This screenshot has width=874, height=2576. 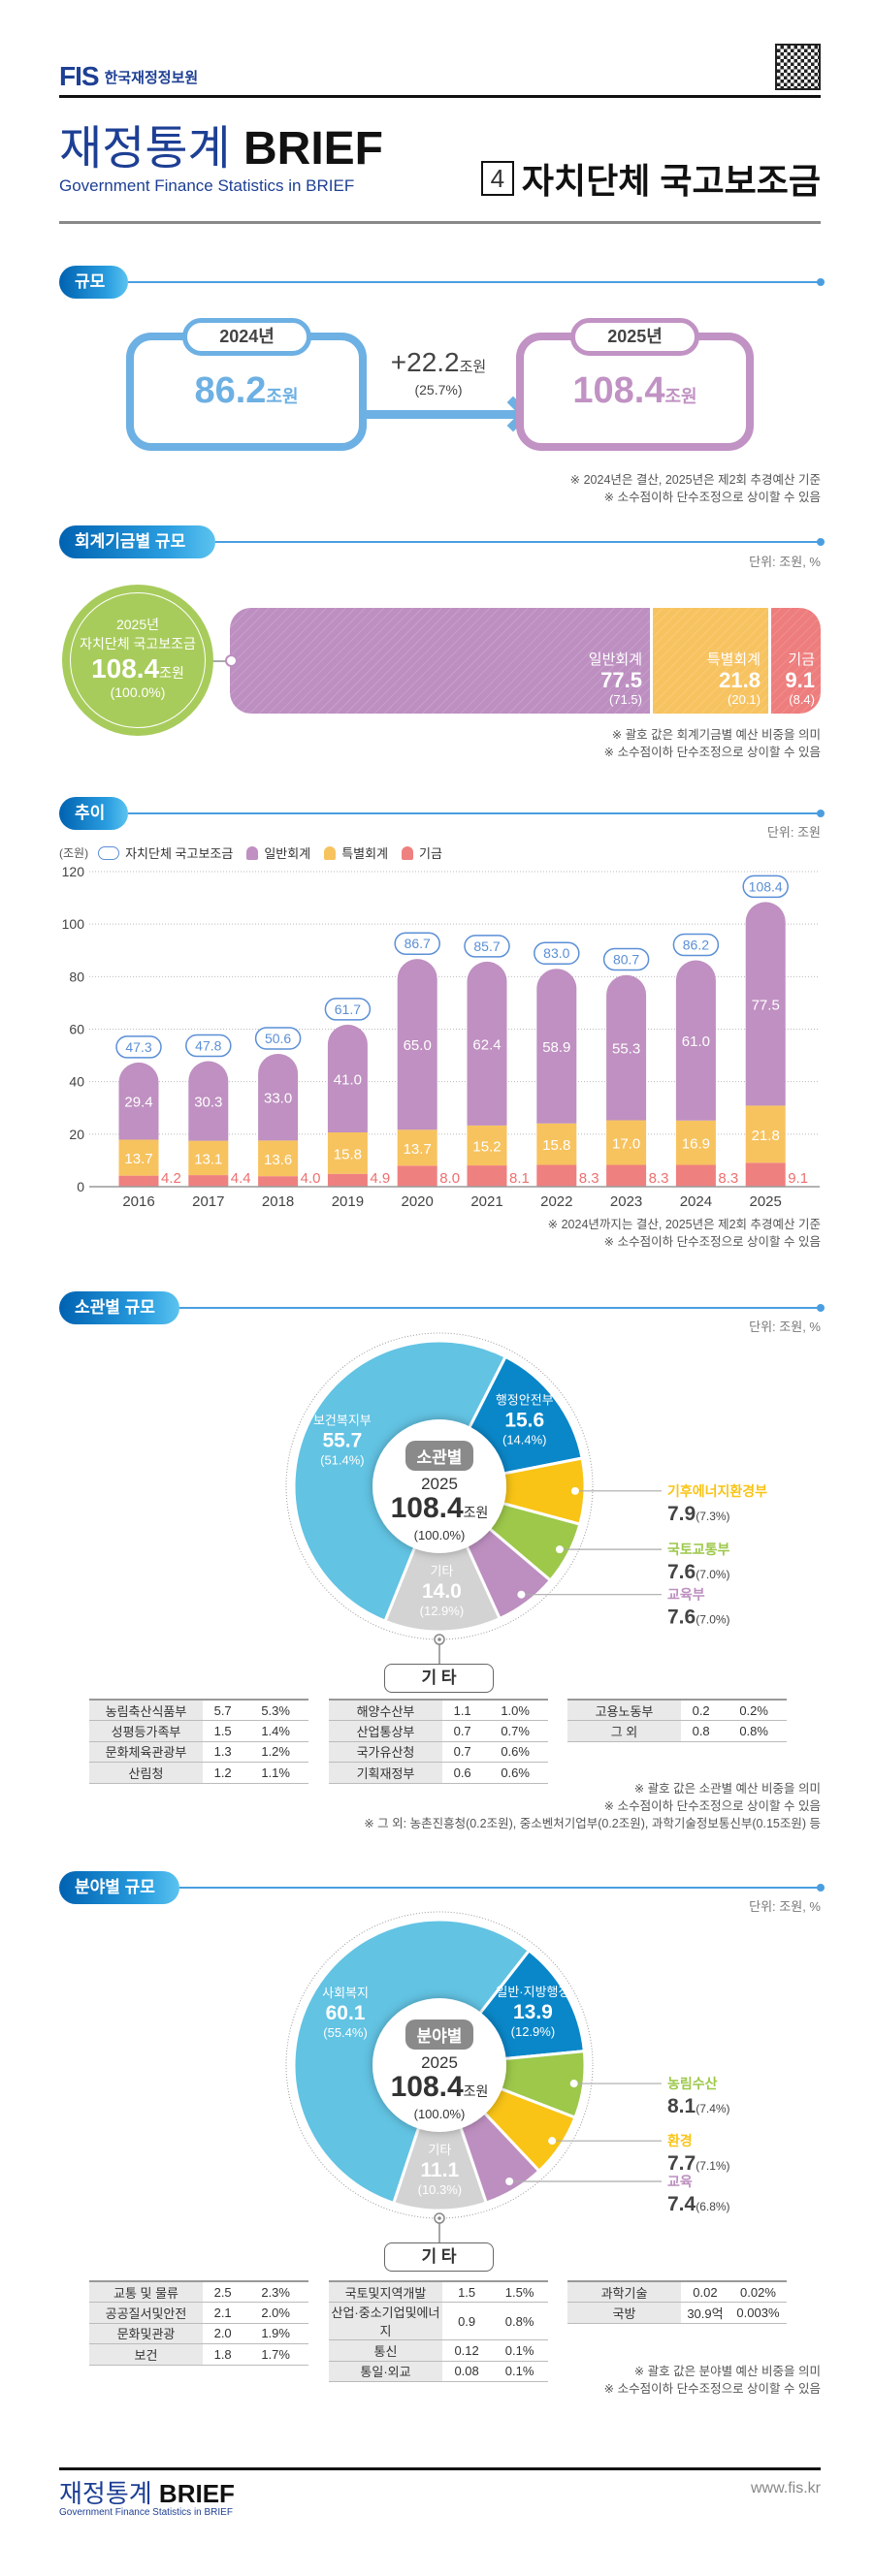 What do you see at coordinates (677, 2292) in the screenshot?
I see `table-row: 과학기술 0.02 0.02%` at bounding box center [677, 2292].